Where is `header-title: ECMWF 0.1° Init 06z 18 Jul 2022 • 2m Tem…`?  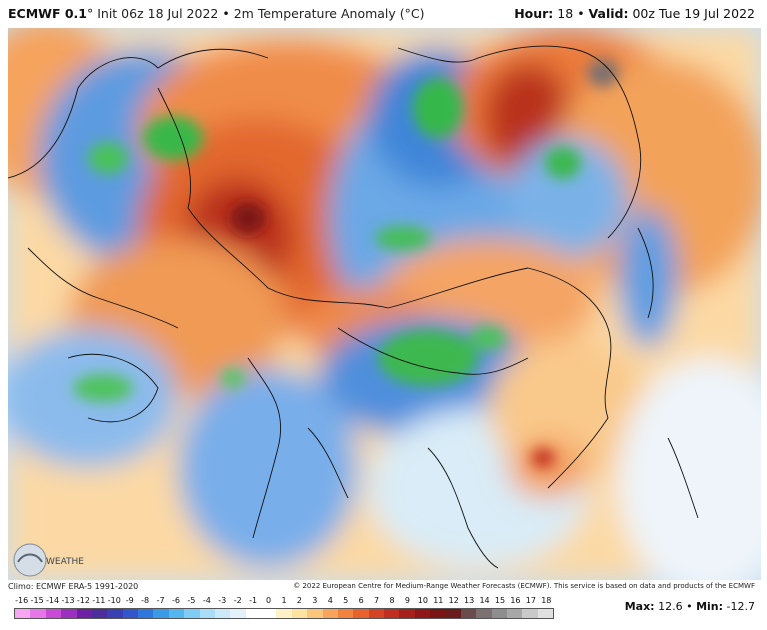 header-title: ECMWF 0.1° Init 06z 18 Jul 2022 • 2m Tem… is located at coordinates (216, 14).